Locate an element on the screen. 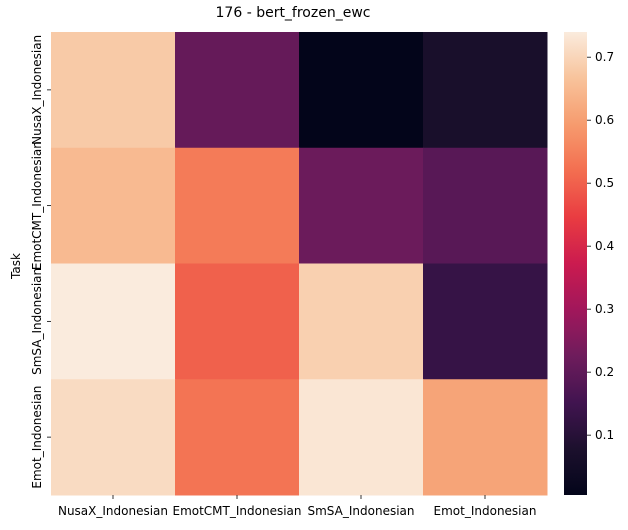 The image size is (628, 530). y-axis-label: Task is located at coordinates (16, 266).